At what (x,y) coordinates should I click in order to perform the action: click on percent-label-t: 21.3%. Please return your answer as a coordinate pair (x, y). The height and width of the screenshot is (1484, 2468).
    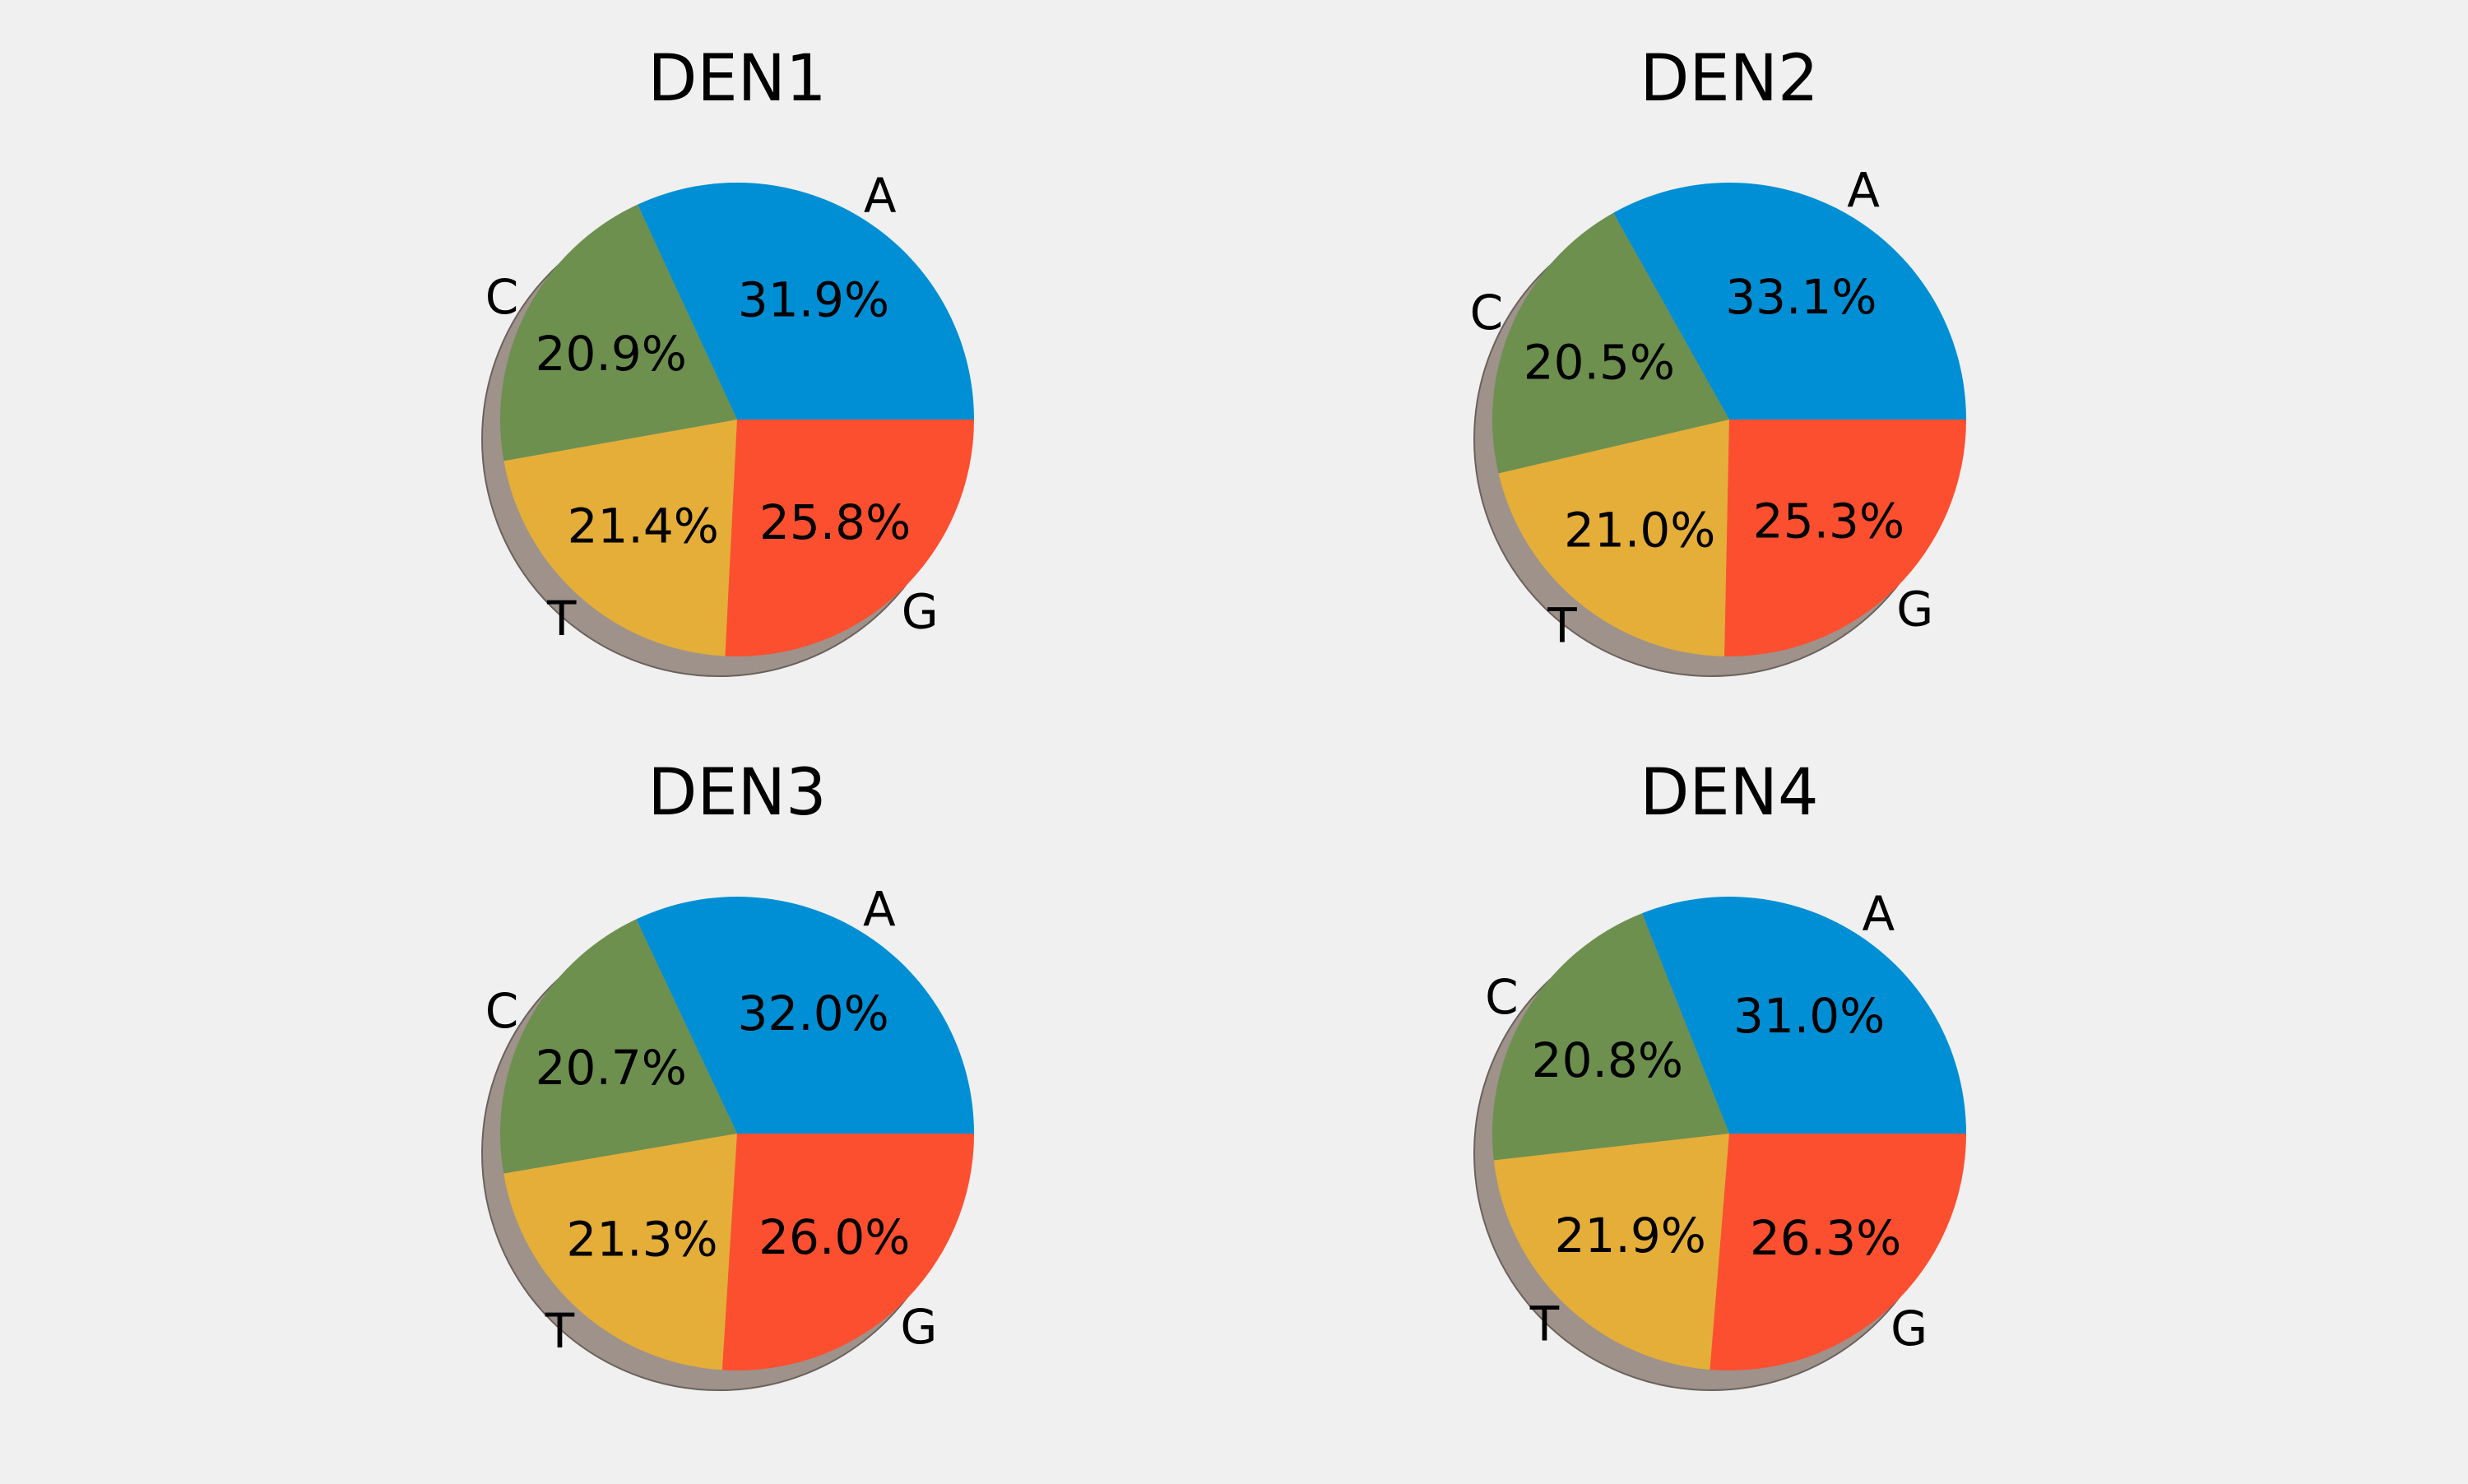
    Looking at the image, I should click on (641, 1240).